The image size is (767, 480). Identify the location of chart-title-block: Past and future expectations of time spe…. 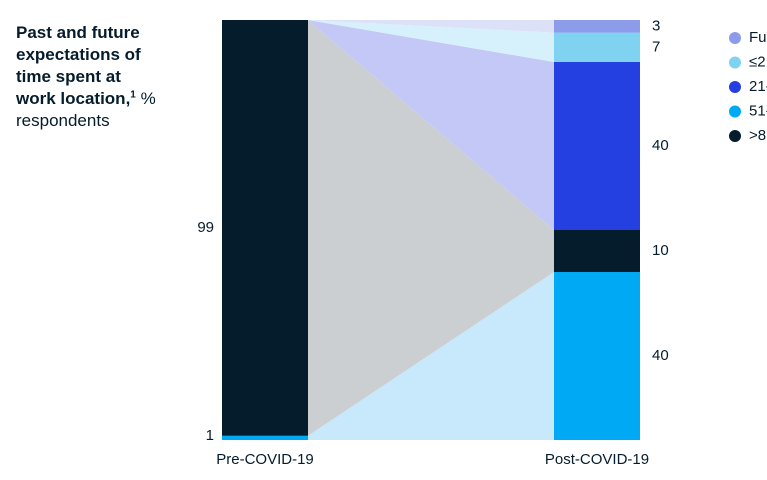
(86, 77).